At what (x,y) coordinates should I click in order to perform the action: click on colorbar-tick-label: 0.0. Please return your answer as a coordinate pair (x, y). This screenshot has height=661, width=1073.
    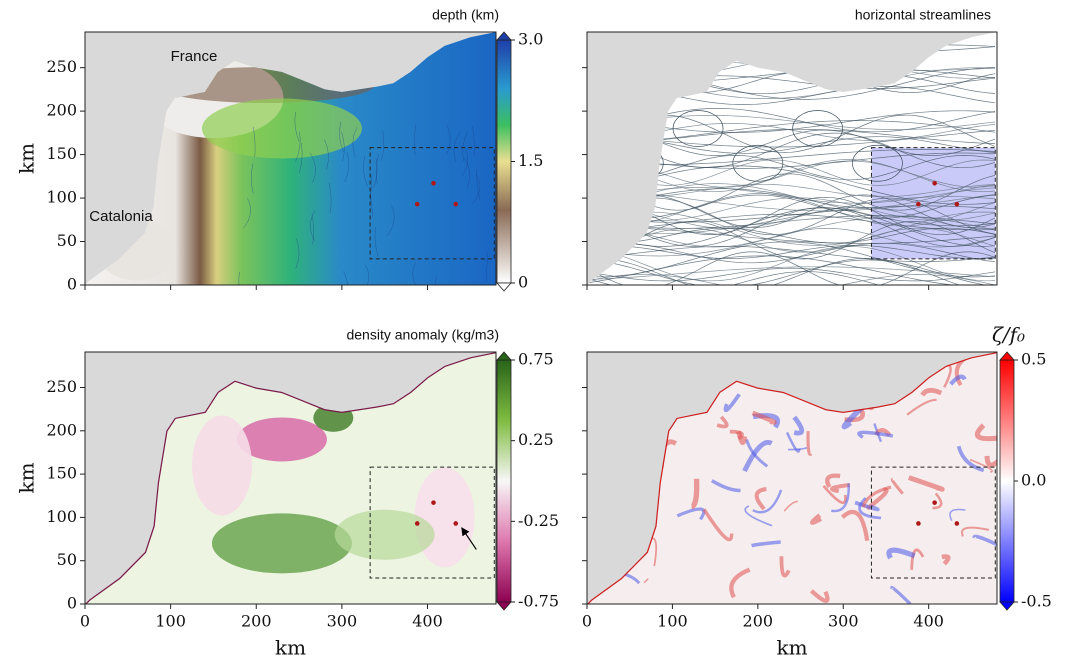
    Looking at the image, I should click on (1033, 480).